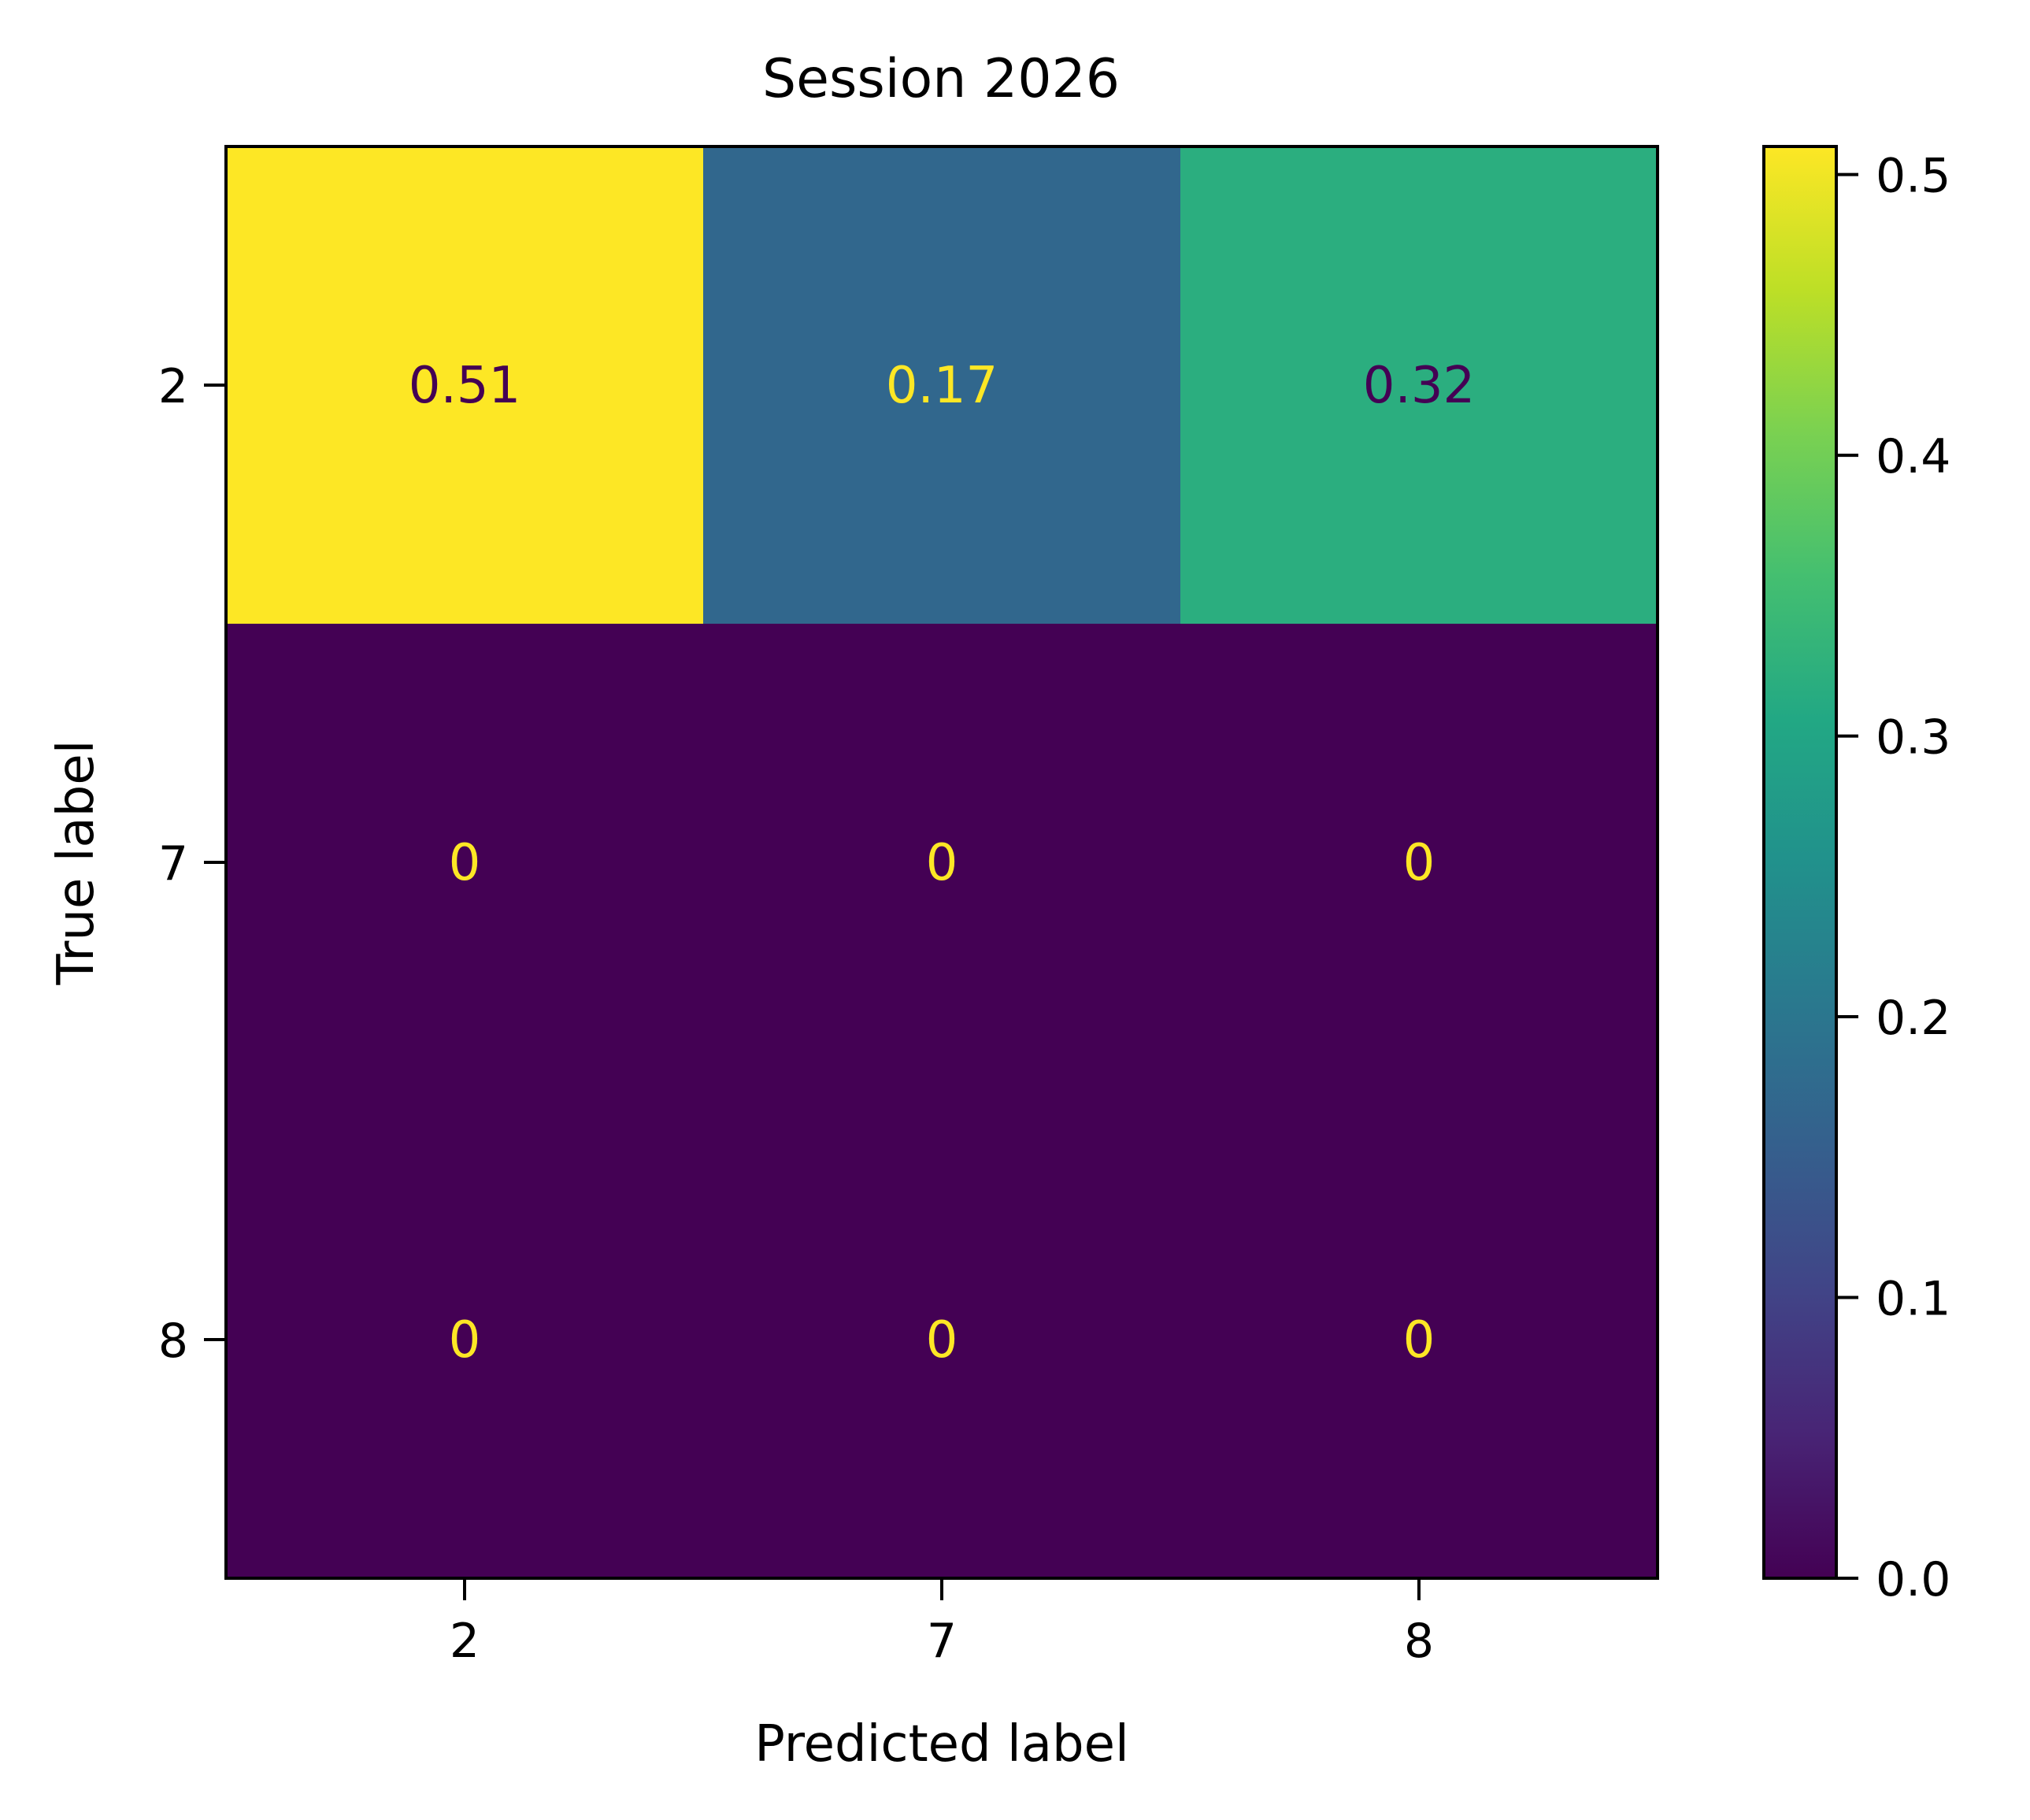  Describe the element at coordinates (941, 1744) in the screenshot. I see `x-axis-label: Predicted label` at that location.